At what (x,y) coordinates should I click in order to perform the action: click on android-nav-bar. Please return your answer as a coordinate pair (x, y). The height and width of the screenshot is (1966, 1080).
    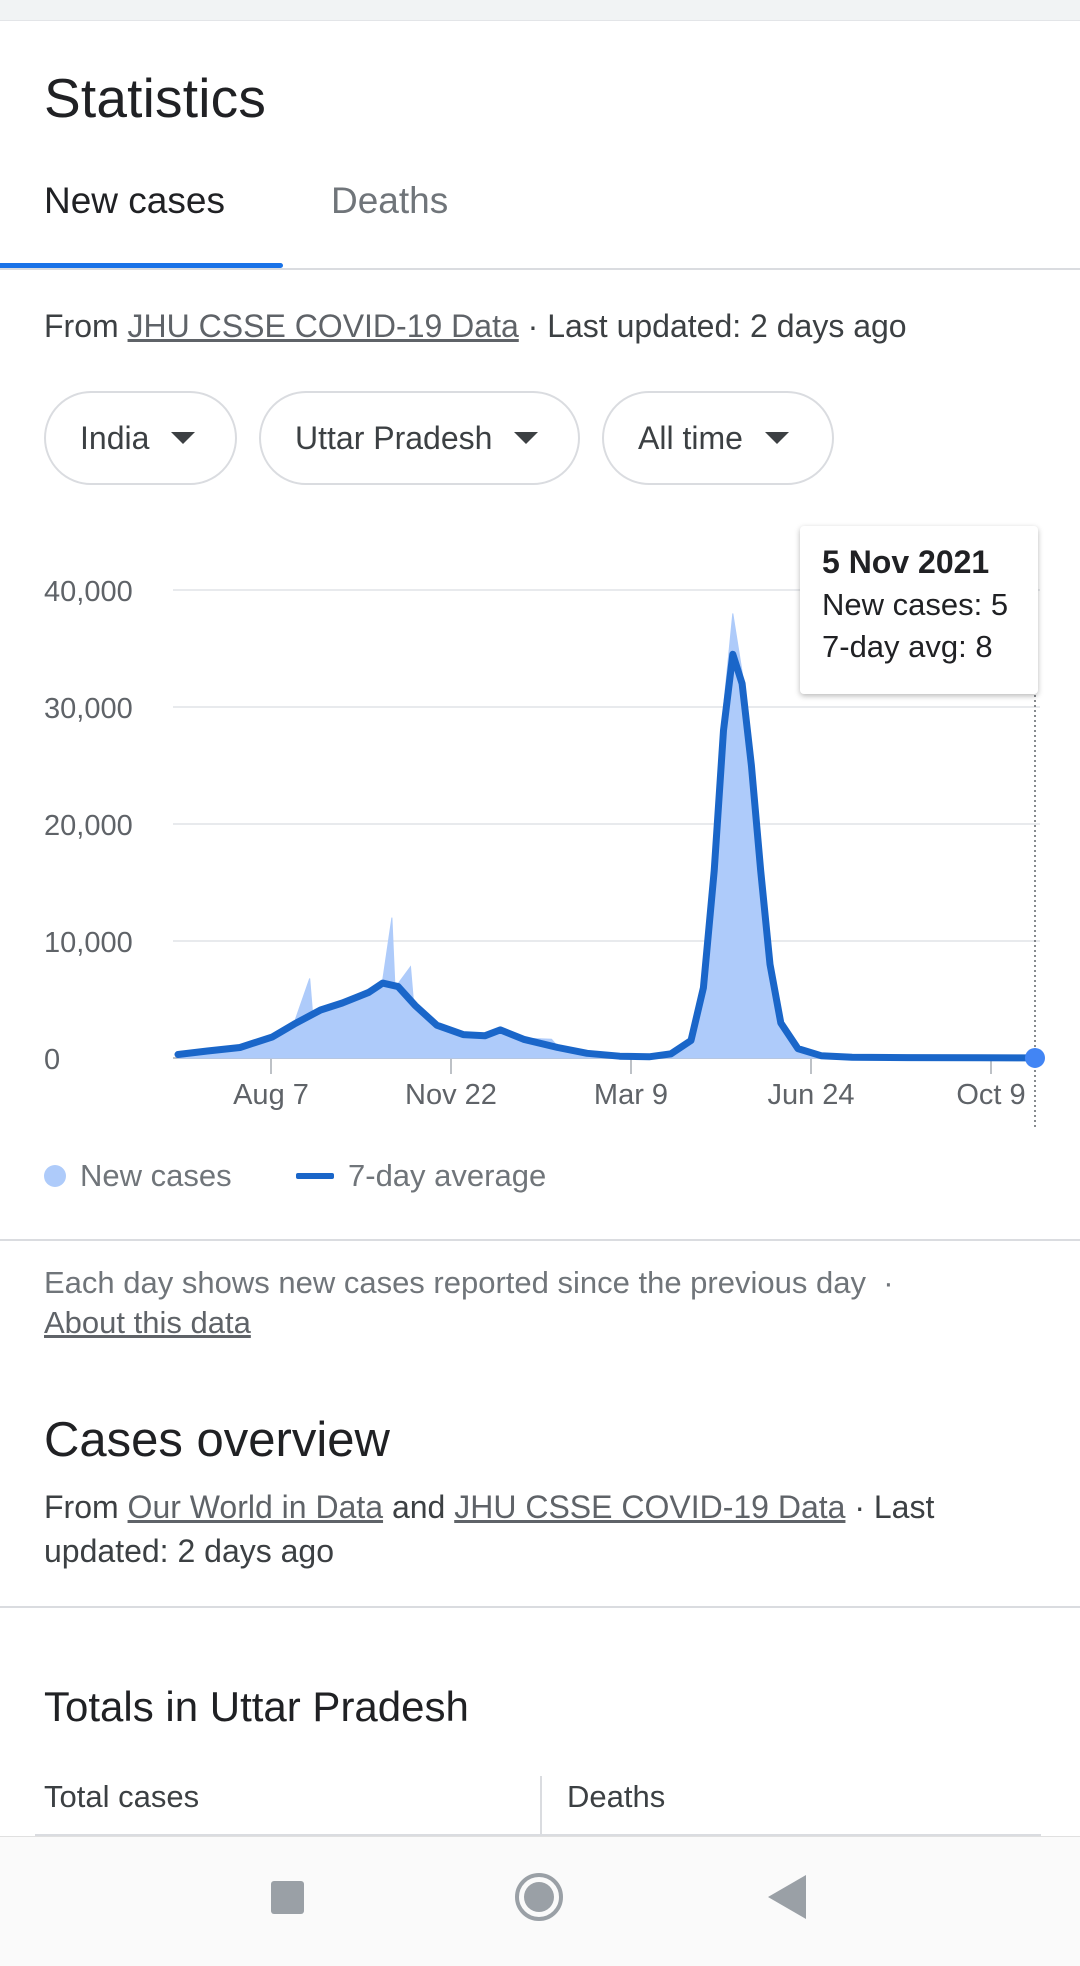
    Looking at the image, I should click on (540, 1901).